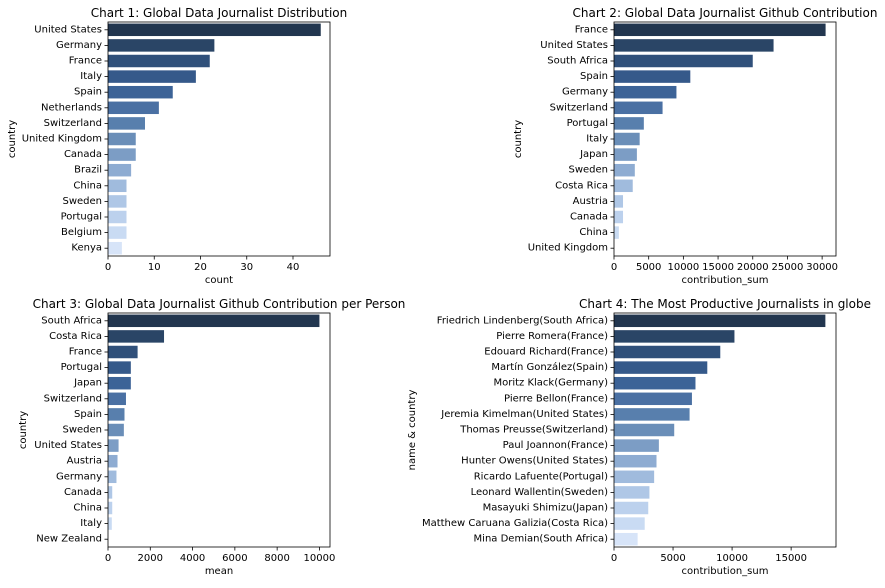 Image resolution: width=885 pixels, height=588 pixels. Describe the element at coordinates (412, 430) in the screenshot. I see `y-axis-label: name & country` at that location.